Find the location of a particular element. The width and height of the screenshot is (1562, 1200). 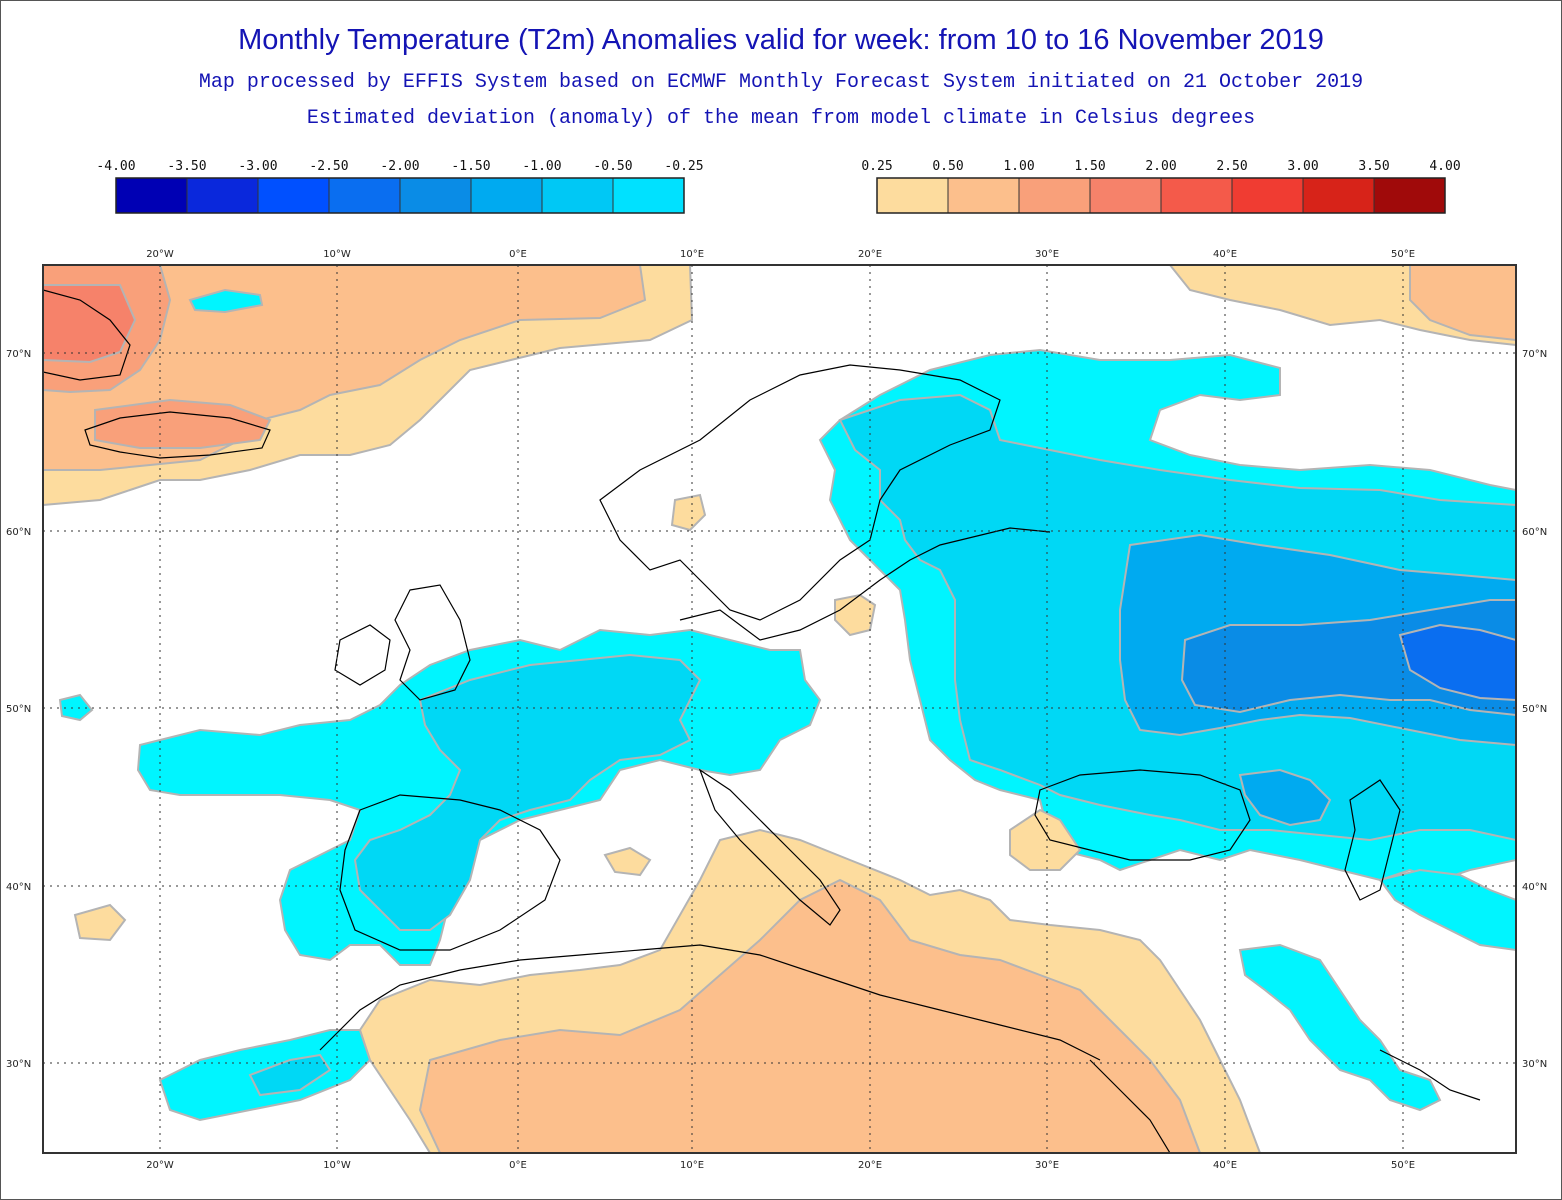

longitude-label: 50°E is located at coordinates (1403, 254).